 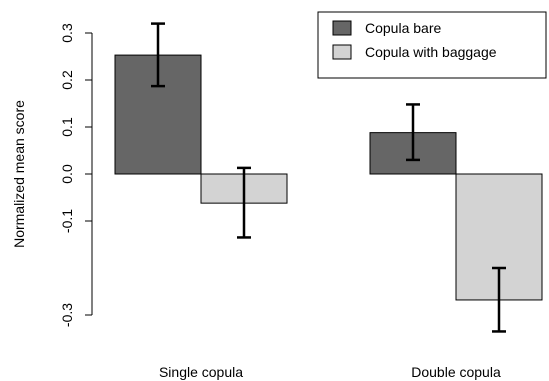 What do you see at coordinates (67, 127) in the screenshot?
I see `y-tick-label: 0.1` at bounding box center [67, 127].